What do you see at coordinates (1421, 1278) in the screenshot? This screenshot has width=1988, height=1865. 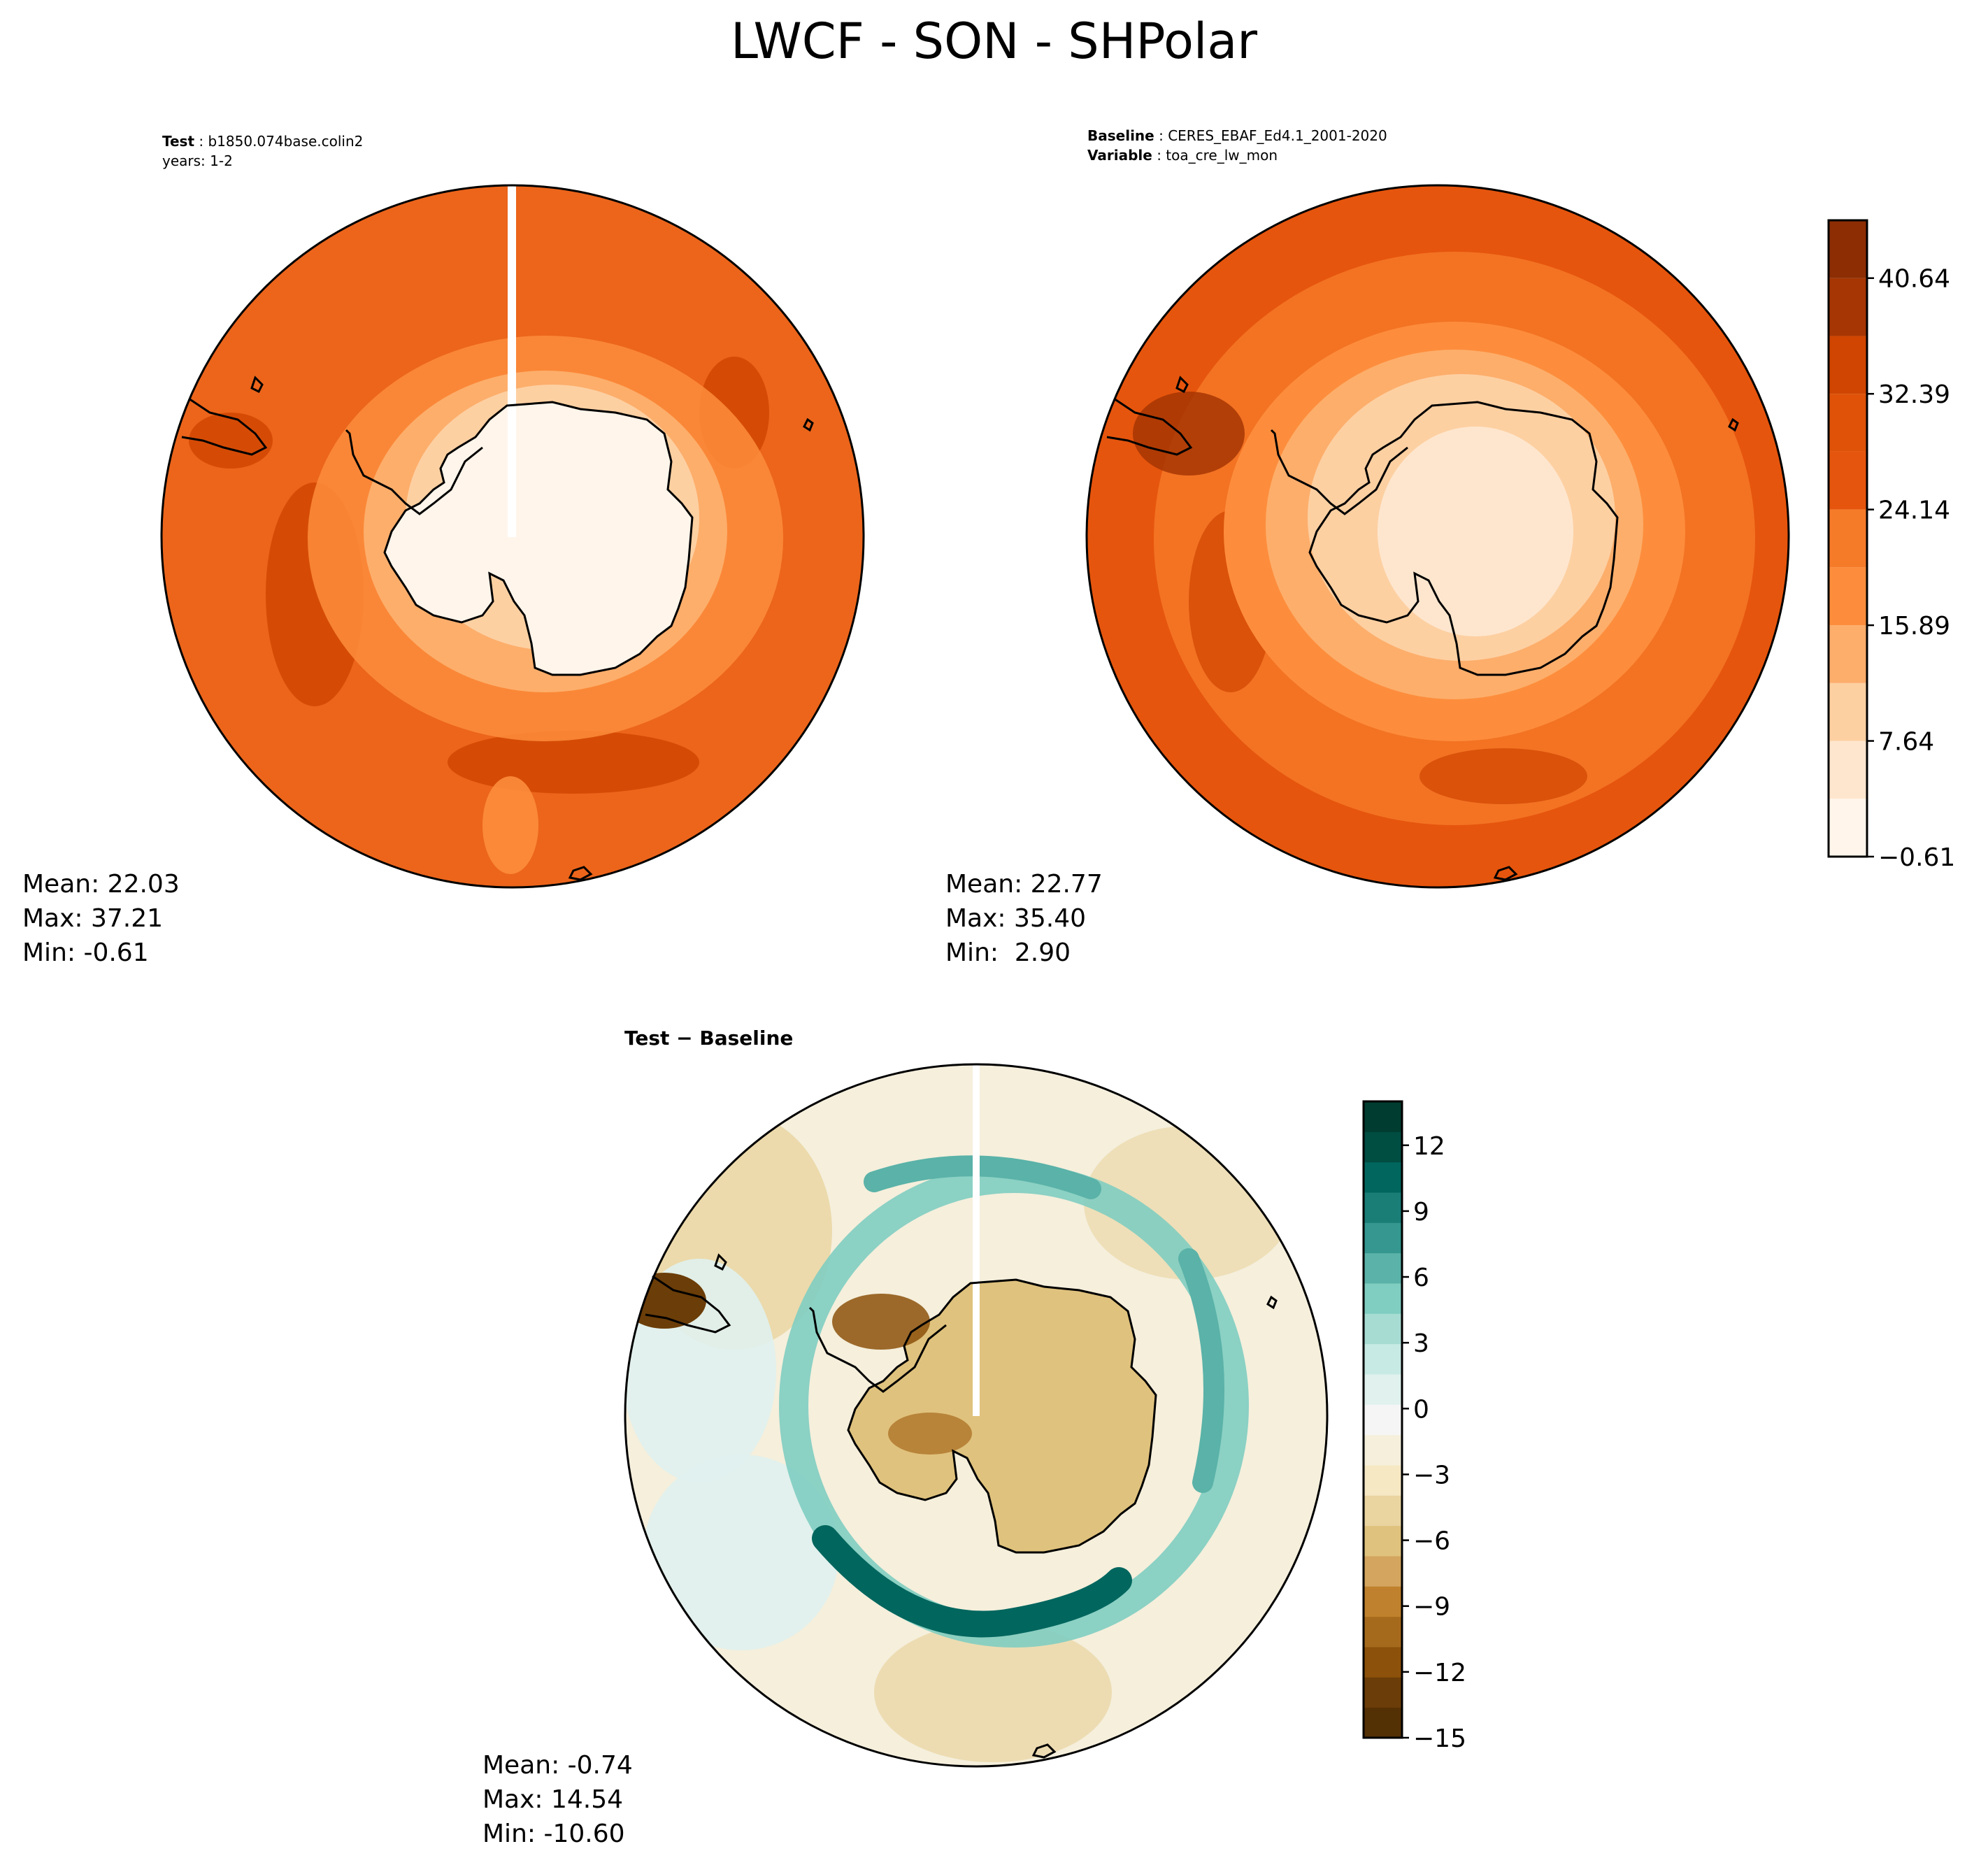 I see `diff-colorbar-tick-label: 6` at bounding box center [1421, 1278].